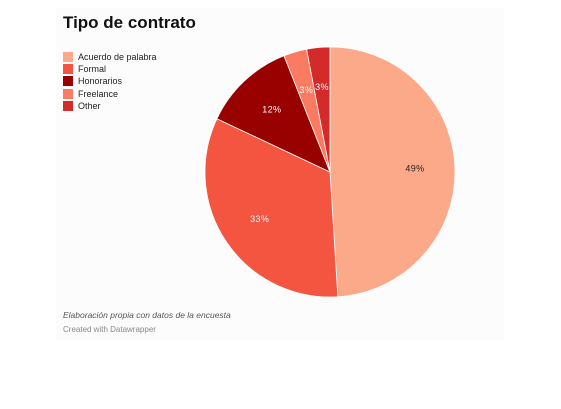  What do you see at coordinates (92, 69) in the screenshot?
I see `legend-label: Formal` at bounding box center [92, 69].